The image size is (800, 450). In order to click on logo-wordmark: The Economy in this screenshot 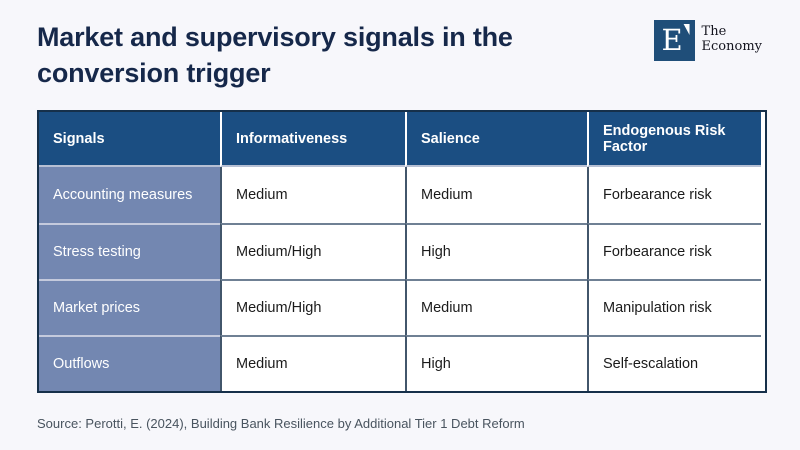, I will do `click(732, 37)`.